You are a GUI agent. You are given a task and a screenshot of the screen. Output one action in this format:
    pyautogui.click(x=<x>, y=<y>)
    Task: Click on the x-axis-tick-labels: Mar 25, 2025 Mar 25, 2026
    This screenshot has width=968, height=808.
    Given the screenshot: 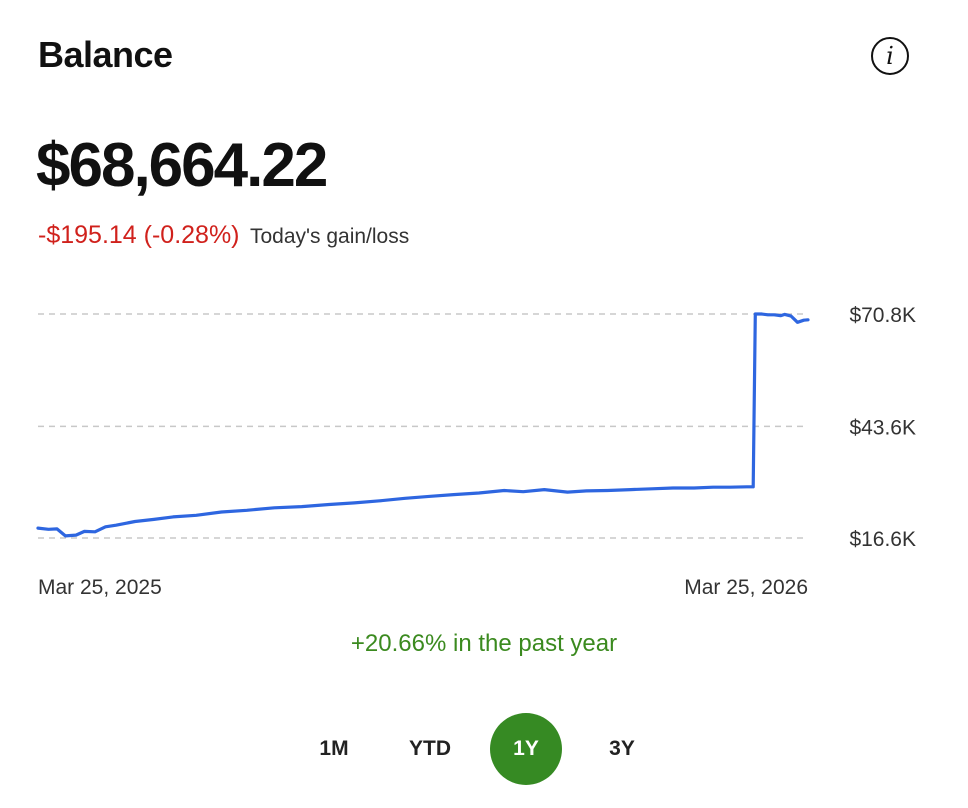 What is the action you would take?
    pyautogui.click(x=423, y=587)
    